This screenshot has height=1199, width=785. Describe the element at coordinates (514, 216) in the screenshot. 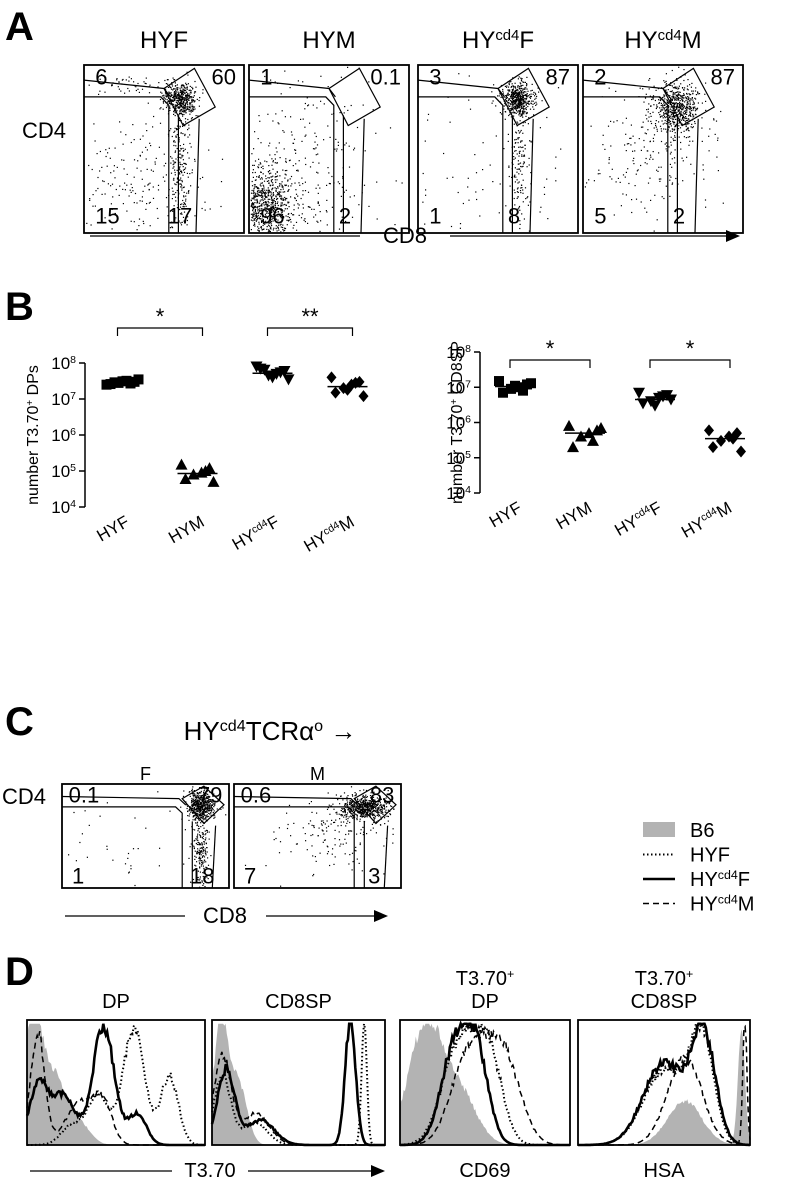

I see `quadrant-value: 8` at that location.